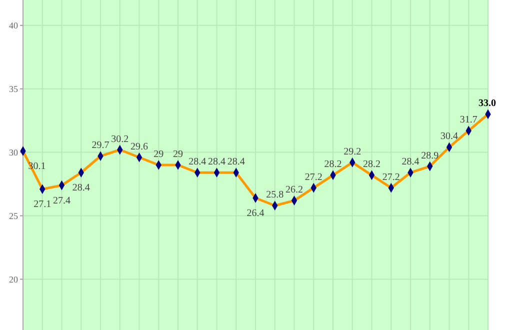 The image size is (510, 330). I want to click on data-label: 29.7, so click(101, 146).